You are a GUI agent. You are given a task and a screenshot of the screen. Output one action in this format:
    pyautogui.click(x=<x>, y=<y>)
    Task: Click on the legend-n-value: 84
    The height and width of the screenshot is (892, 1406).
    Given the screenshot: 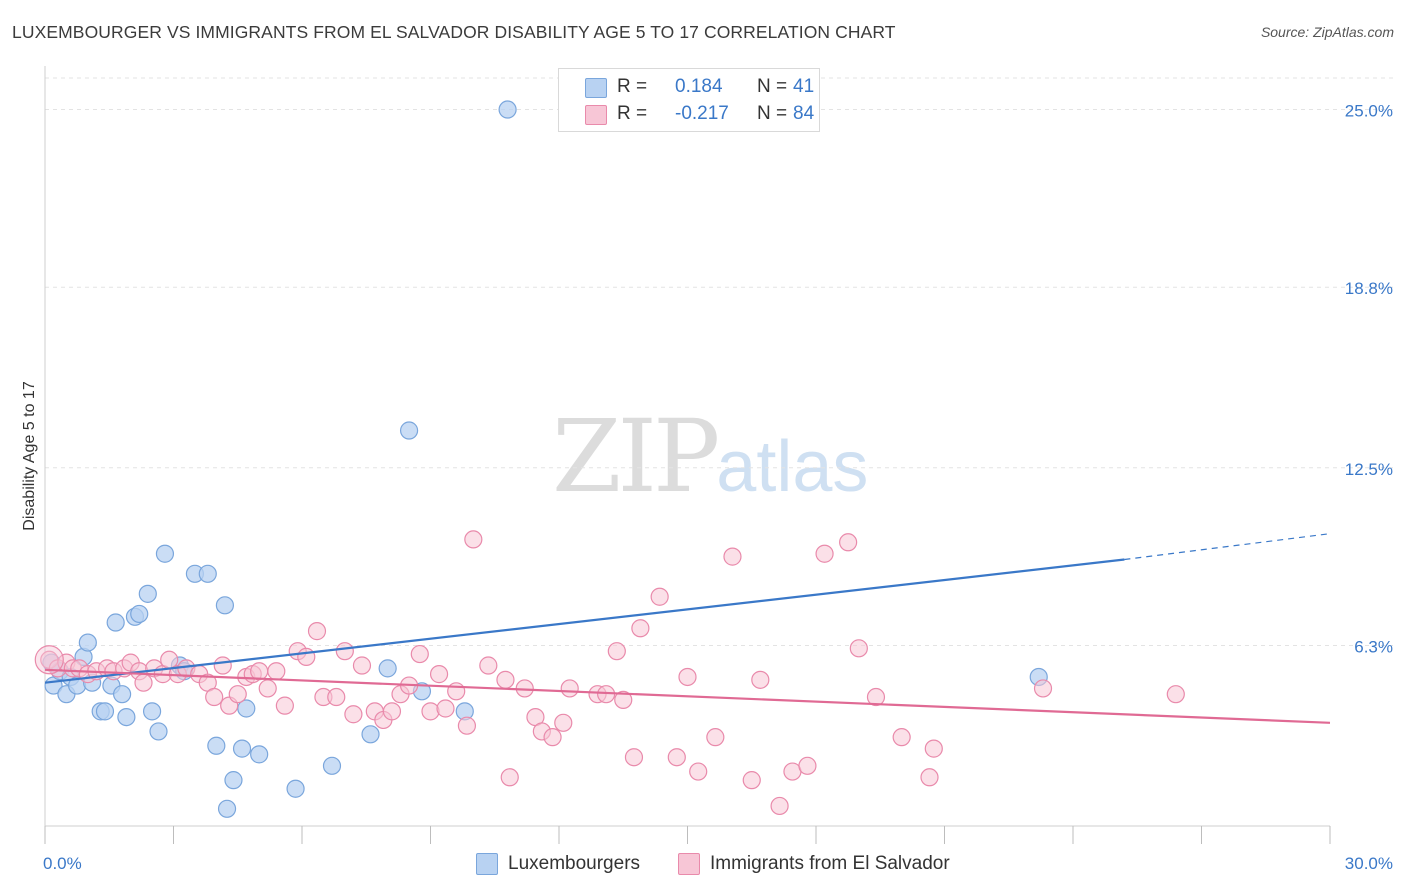 What is the action you would take?
    pyautogui.click(x=804, y=113)
    